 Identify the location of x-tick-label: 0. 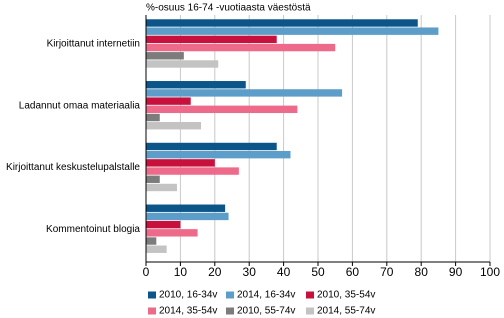
(146, 272).